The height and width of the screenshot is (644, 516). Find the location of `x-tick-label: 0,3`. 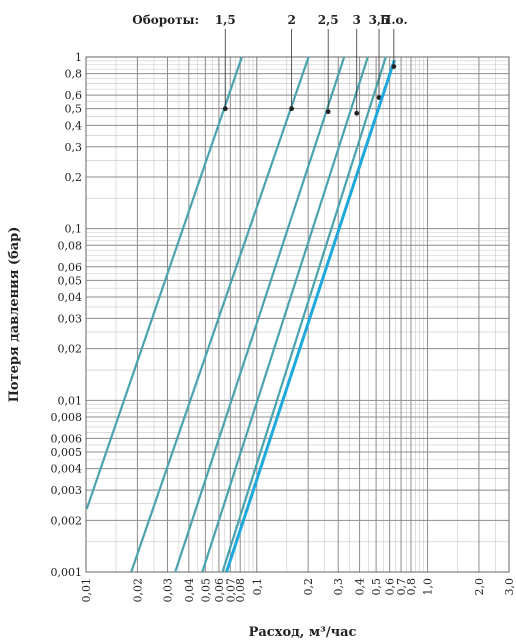

x-tick-label: 0,3 is located at coordinates (338, 587).